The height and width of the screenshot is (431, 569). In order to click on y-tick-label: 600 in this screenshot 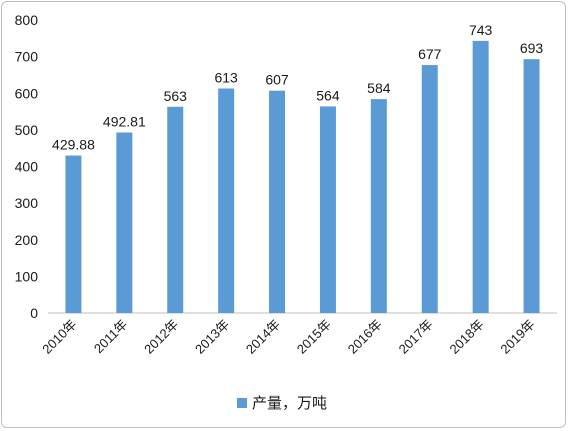, I will do `click(27, 93)`.